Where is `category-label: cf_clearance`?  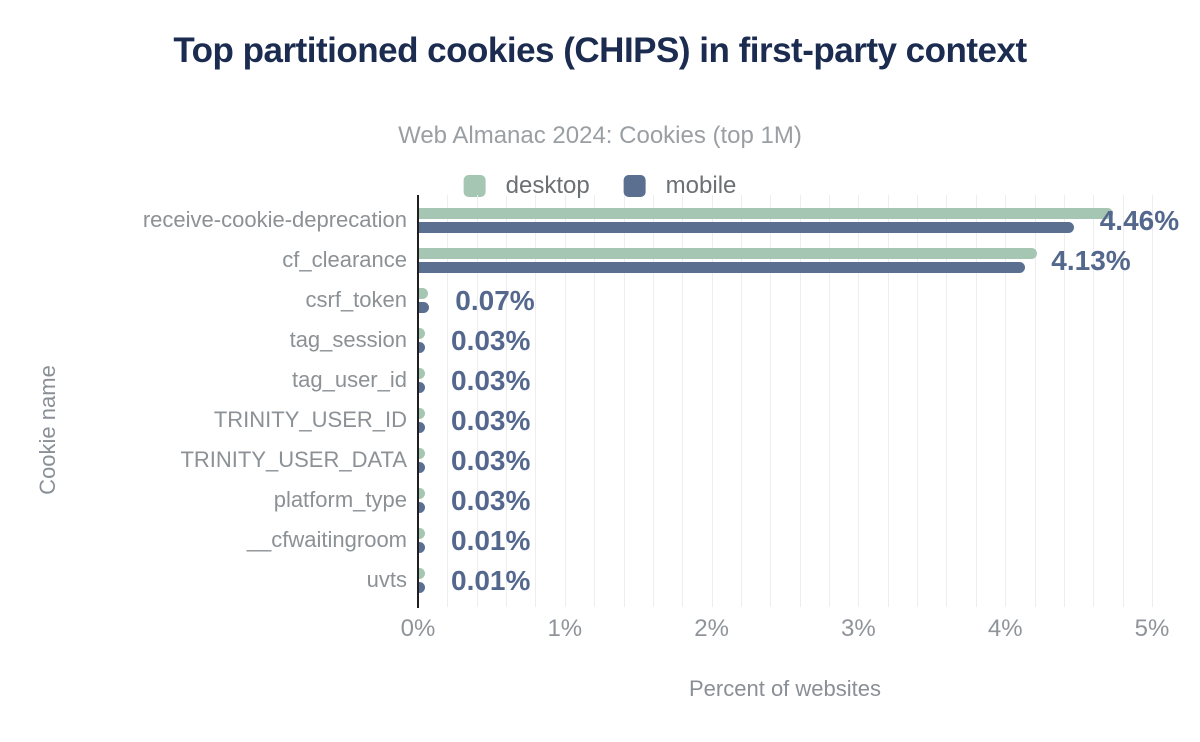 category-label: cf_clearance is located at coordinates (344, 259).